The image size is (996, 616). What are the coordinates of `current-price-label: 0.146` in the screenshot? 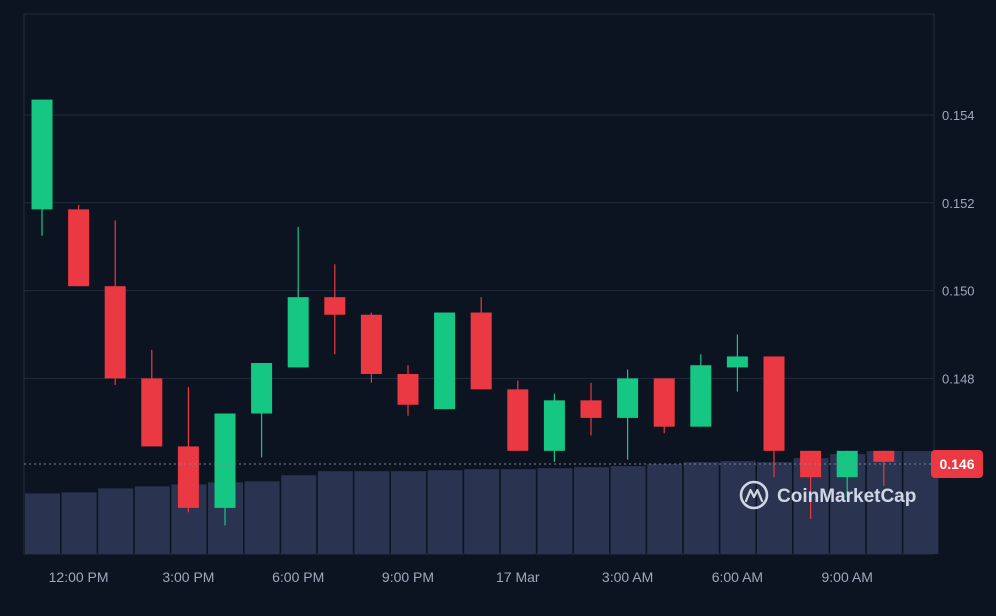 It's located at (956, 464).